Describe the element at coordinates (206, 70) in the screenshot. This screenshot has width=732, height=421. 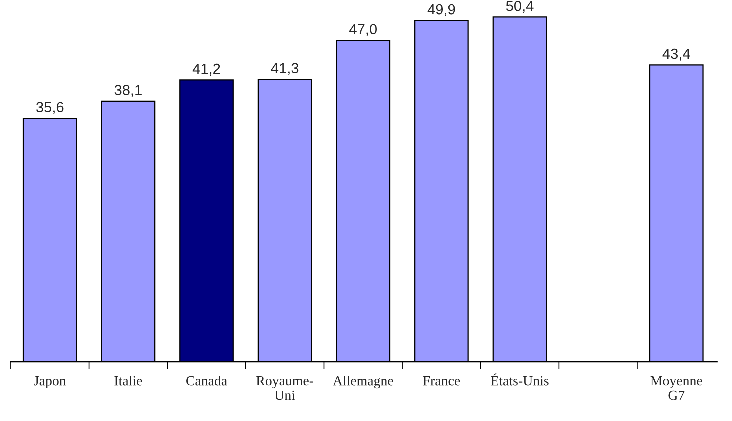
I see `data-label: 41,2` at that location.